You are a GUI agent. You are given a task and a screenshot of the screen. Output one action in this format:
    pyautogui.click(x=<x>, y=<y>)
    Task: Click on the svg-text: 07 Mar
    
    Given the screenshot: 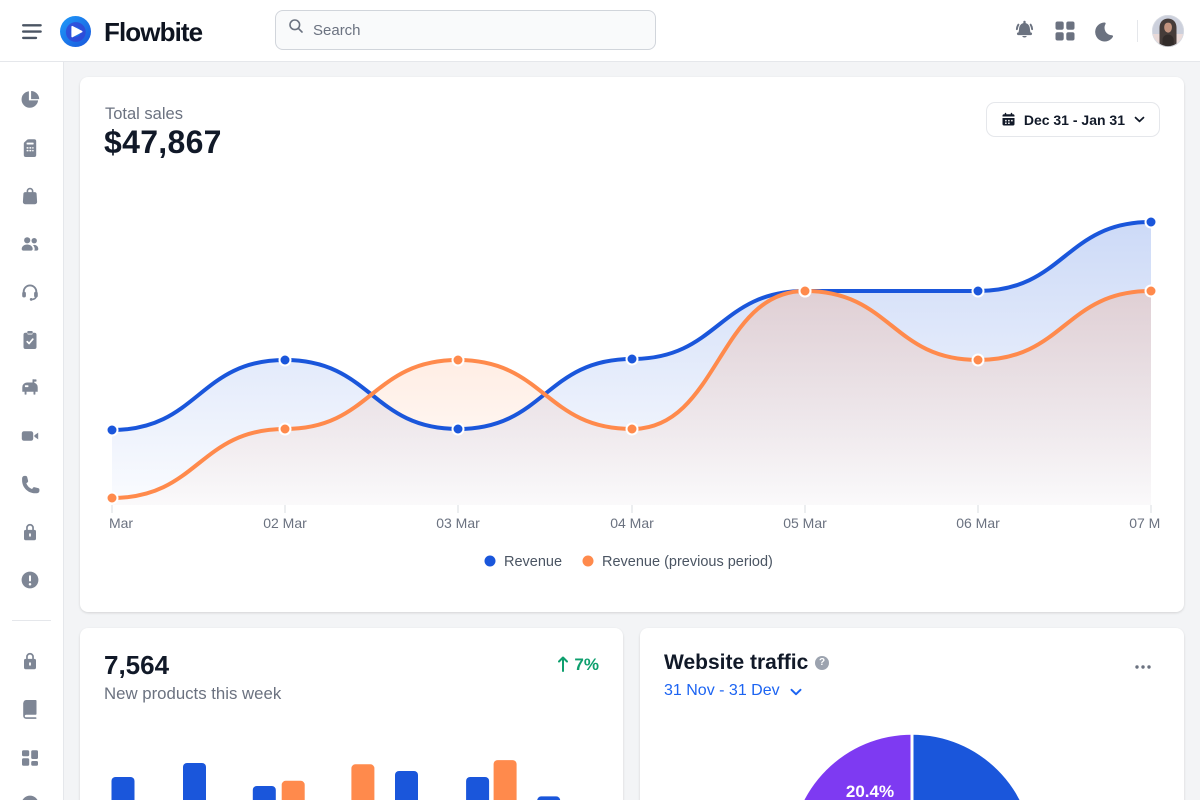 What is the action you would take?
    pyautogui.click(x=1151, y=523)
    